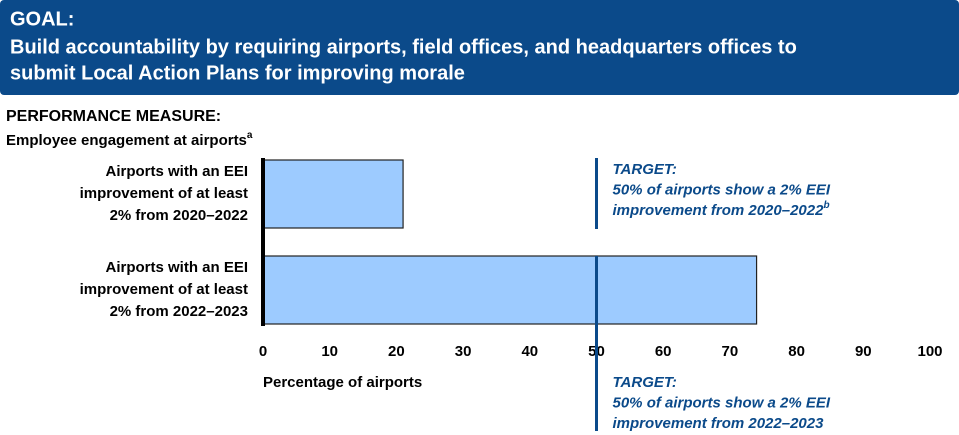  Describe the element at coordinates (796, 351) in the screenshot. I see `x-tick-label: 80` at that location.